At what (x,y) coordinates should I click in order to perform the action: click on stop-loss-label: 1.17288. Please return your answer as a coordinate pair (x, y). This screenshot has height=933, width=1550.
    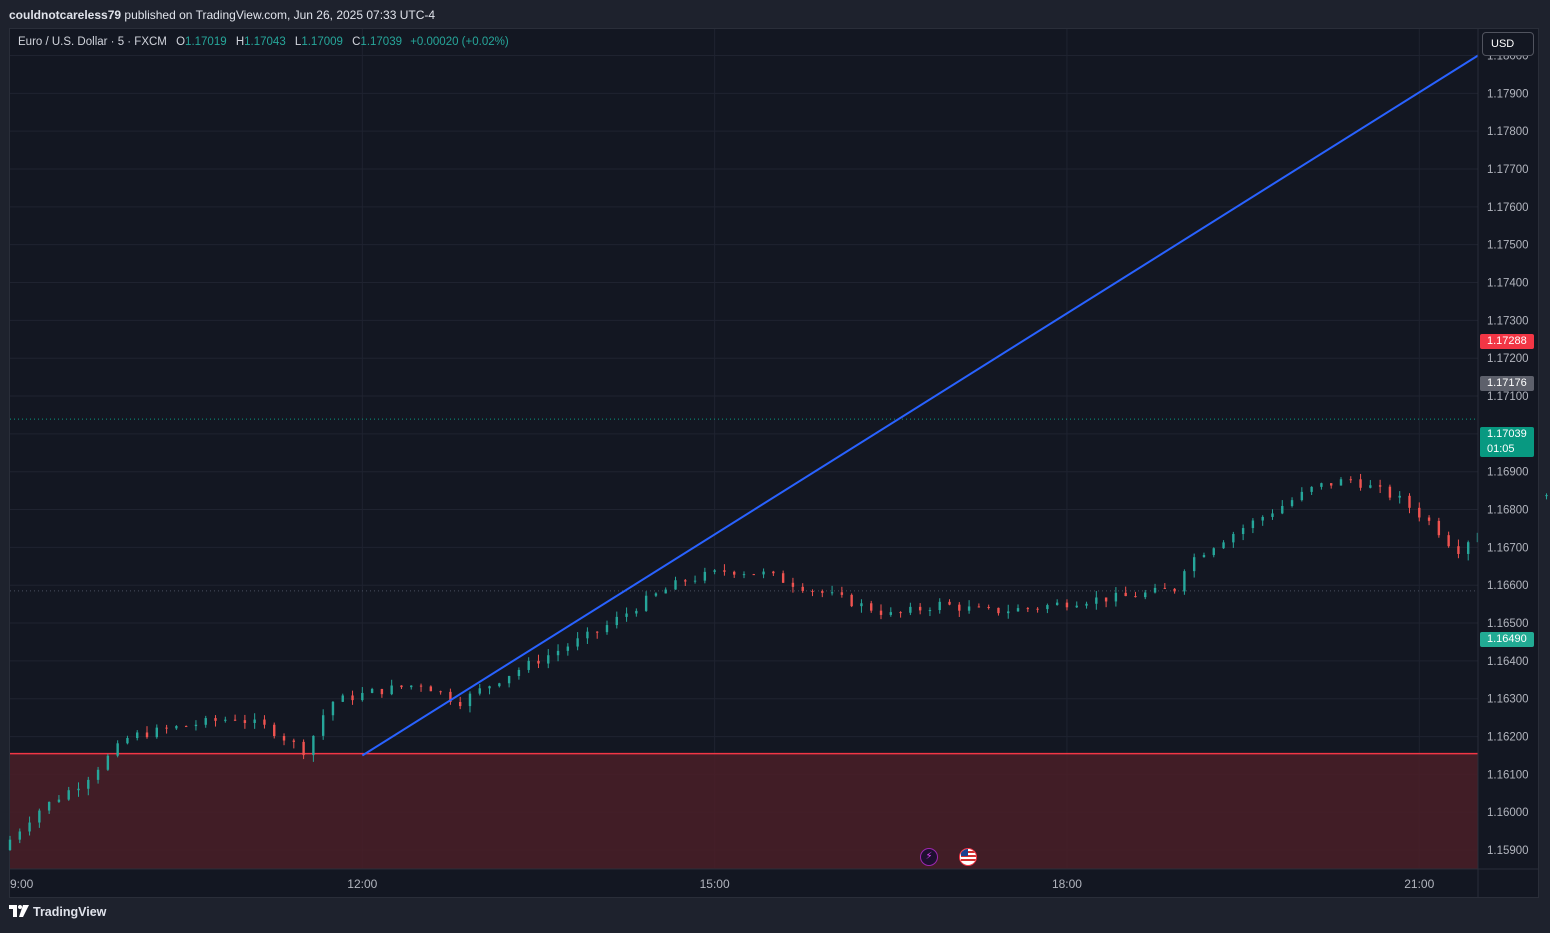
    Looking at the image, I should click on (1507, 341).